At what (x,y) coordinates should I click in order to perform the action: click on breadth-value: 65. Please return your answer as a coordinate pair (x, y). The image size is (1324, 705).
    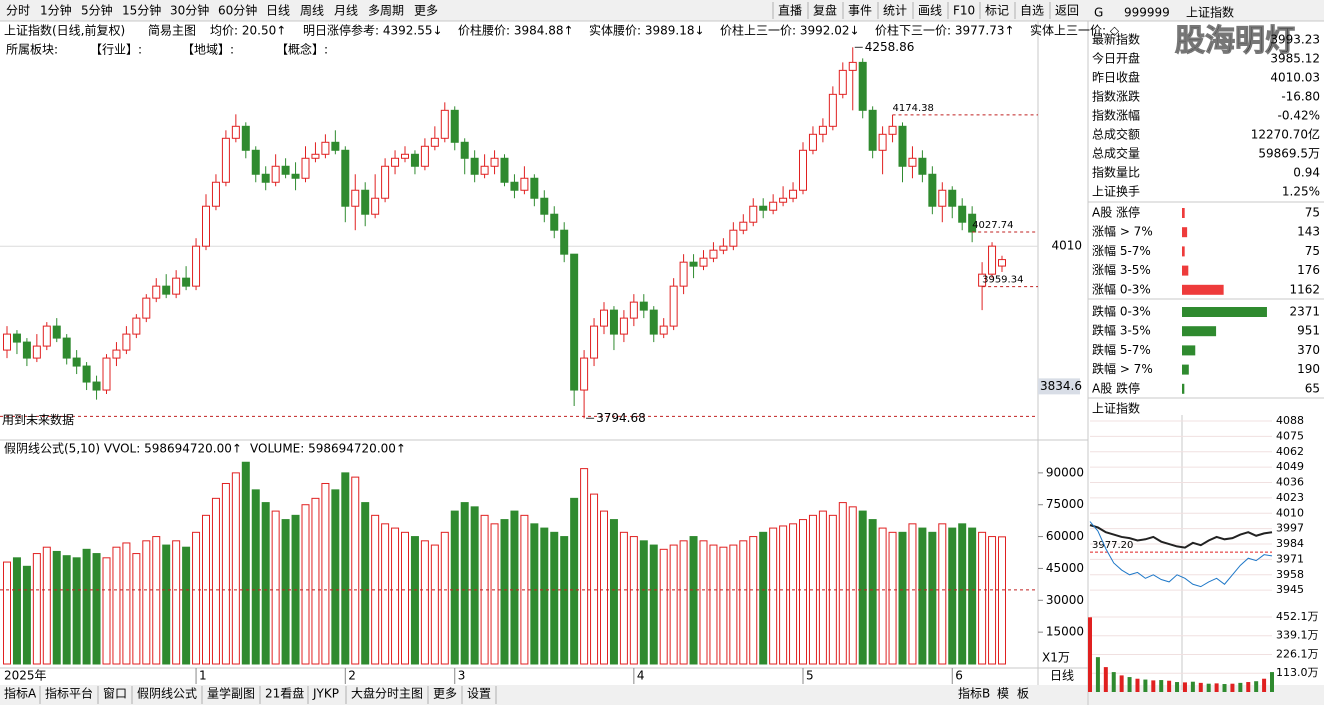
    Looking at the image, I should click on (1312, 388).